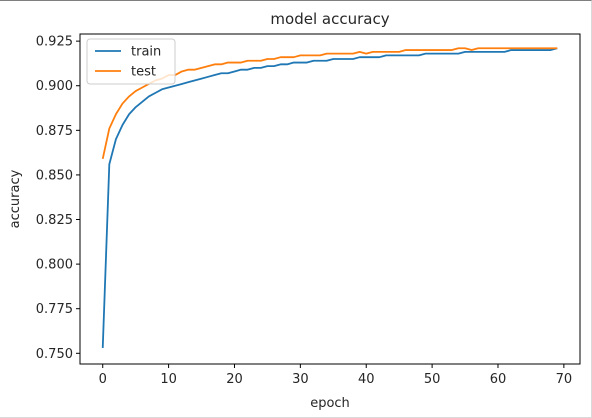 This screenshot has width=592, height=418. I want to click on y-axis-ticks: 0.750 0.775 0.800 0.825 0.850 0.875 0.900 0.925, so click(58, 198).